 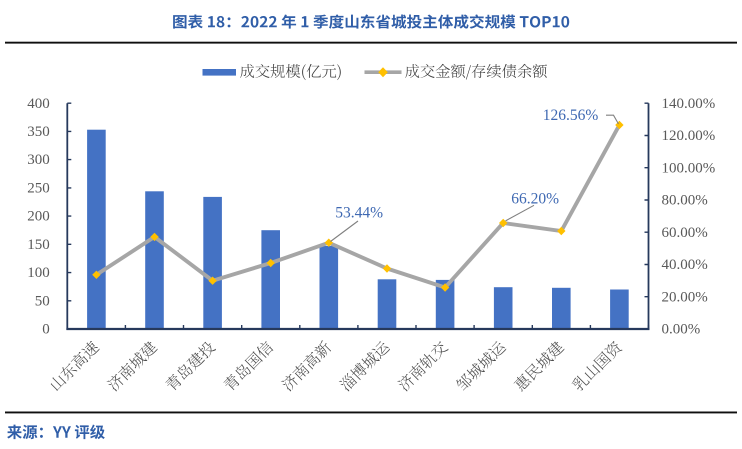 I want to click on svg-text: 126.56%, so click(x=571, y=115).